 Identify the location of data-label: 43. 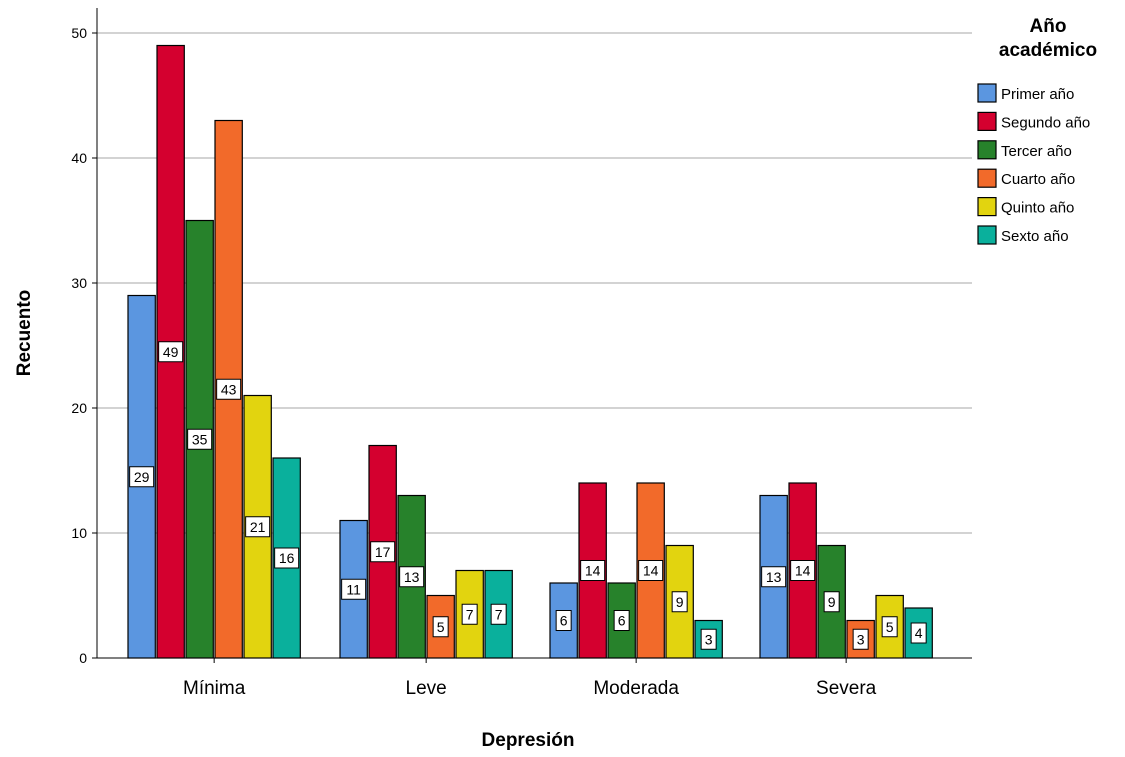
(229, 389).